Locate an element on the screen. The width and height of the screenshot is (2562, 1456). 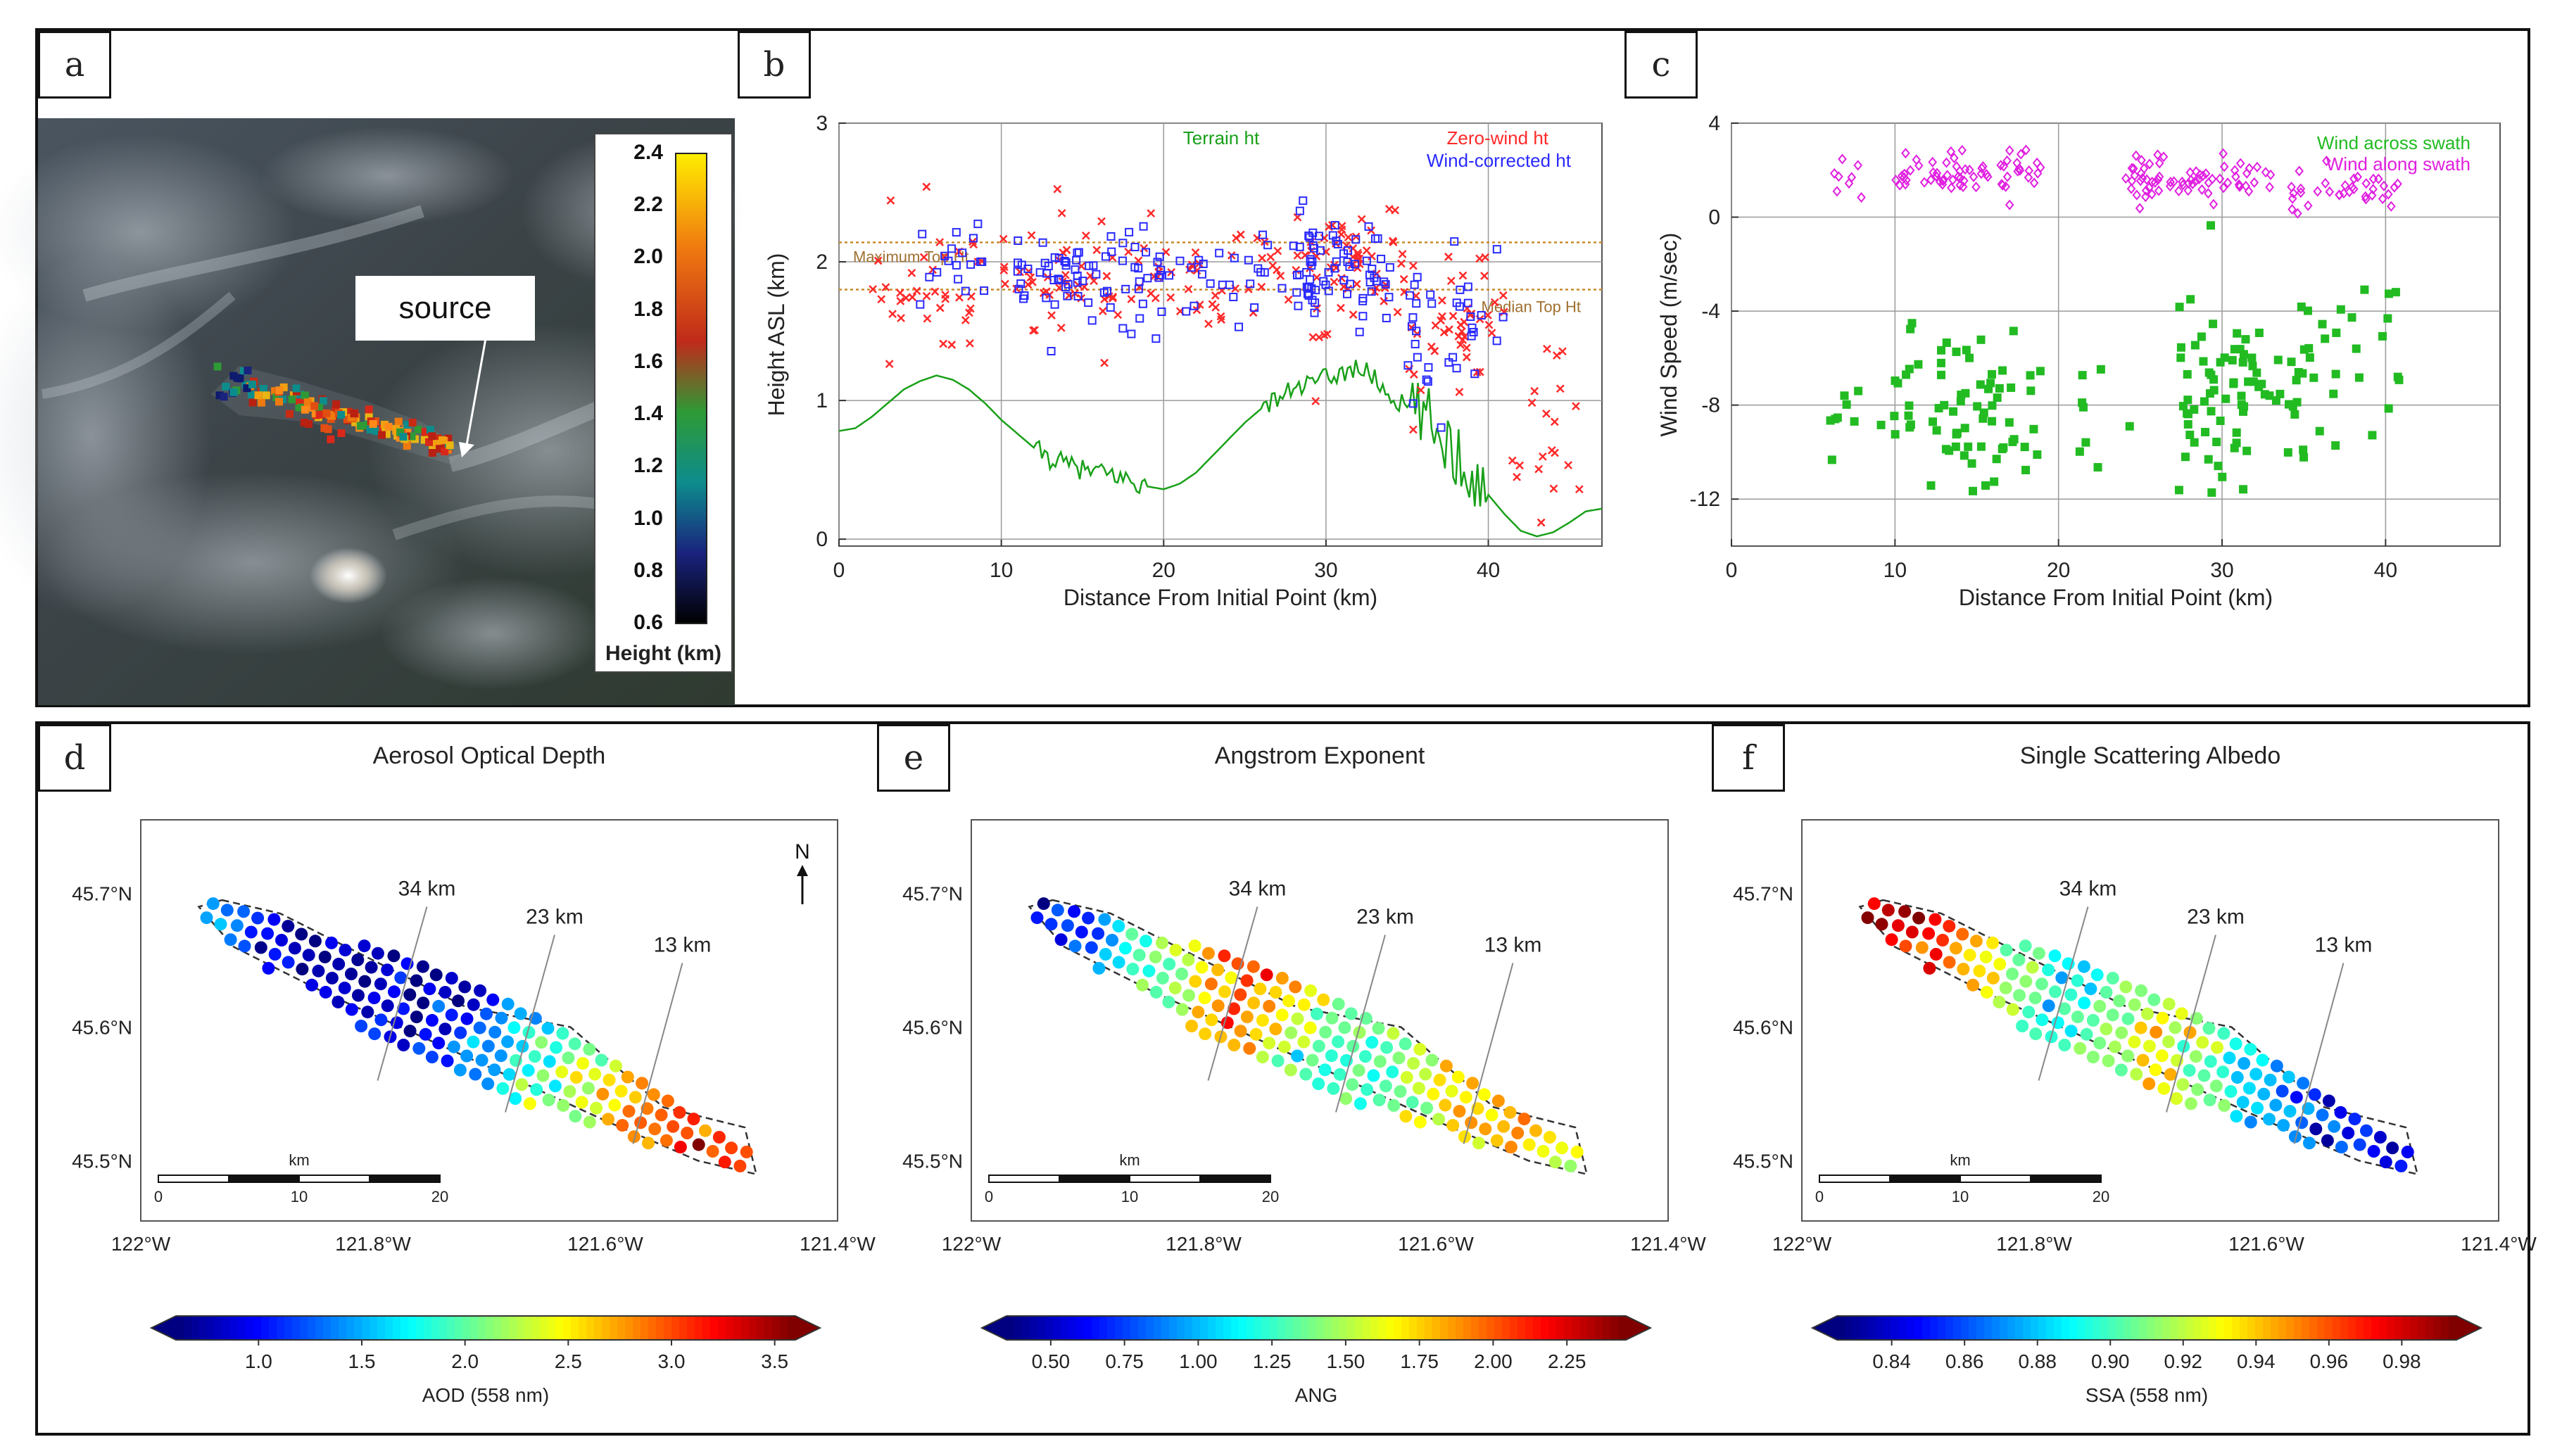
panel-label-a: a is located at coordinates (75, 65).